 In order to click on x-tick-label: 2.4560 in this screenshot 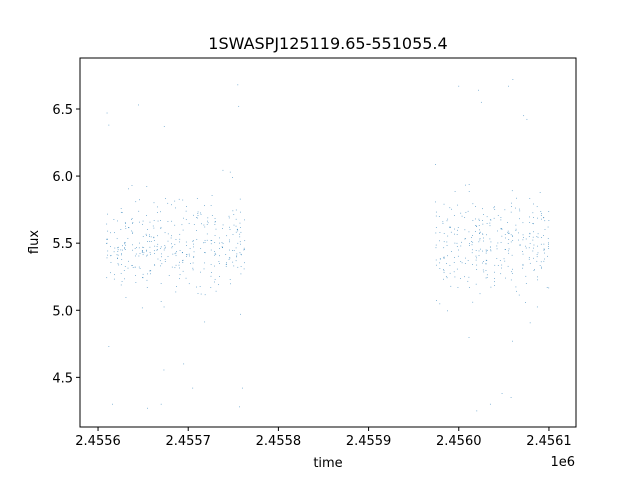, I will do `click(459, 441)`.